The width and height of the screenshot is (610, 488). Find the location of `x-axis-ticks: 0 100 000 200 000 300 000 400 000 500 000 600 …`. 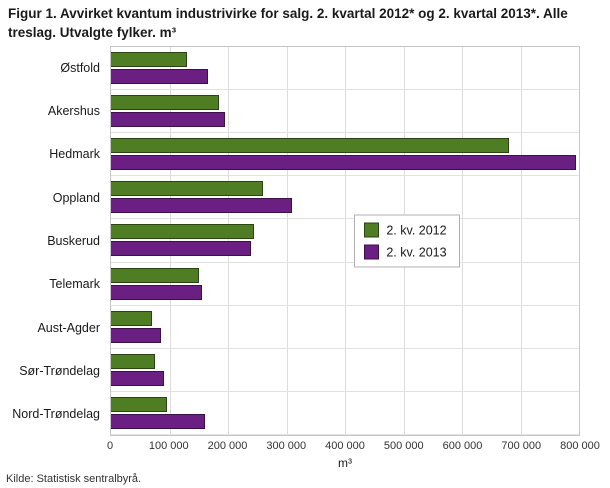

x-axis-ticks: 0 100 000 200 000 300 000 400 000 500 000 600 … is located at coordinates (353, 447).